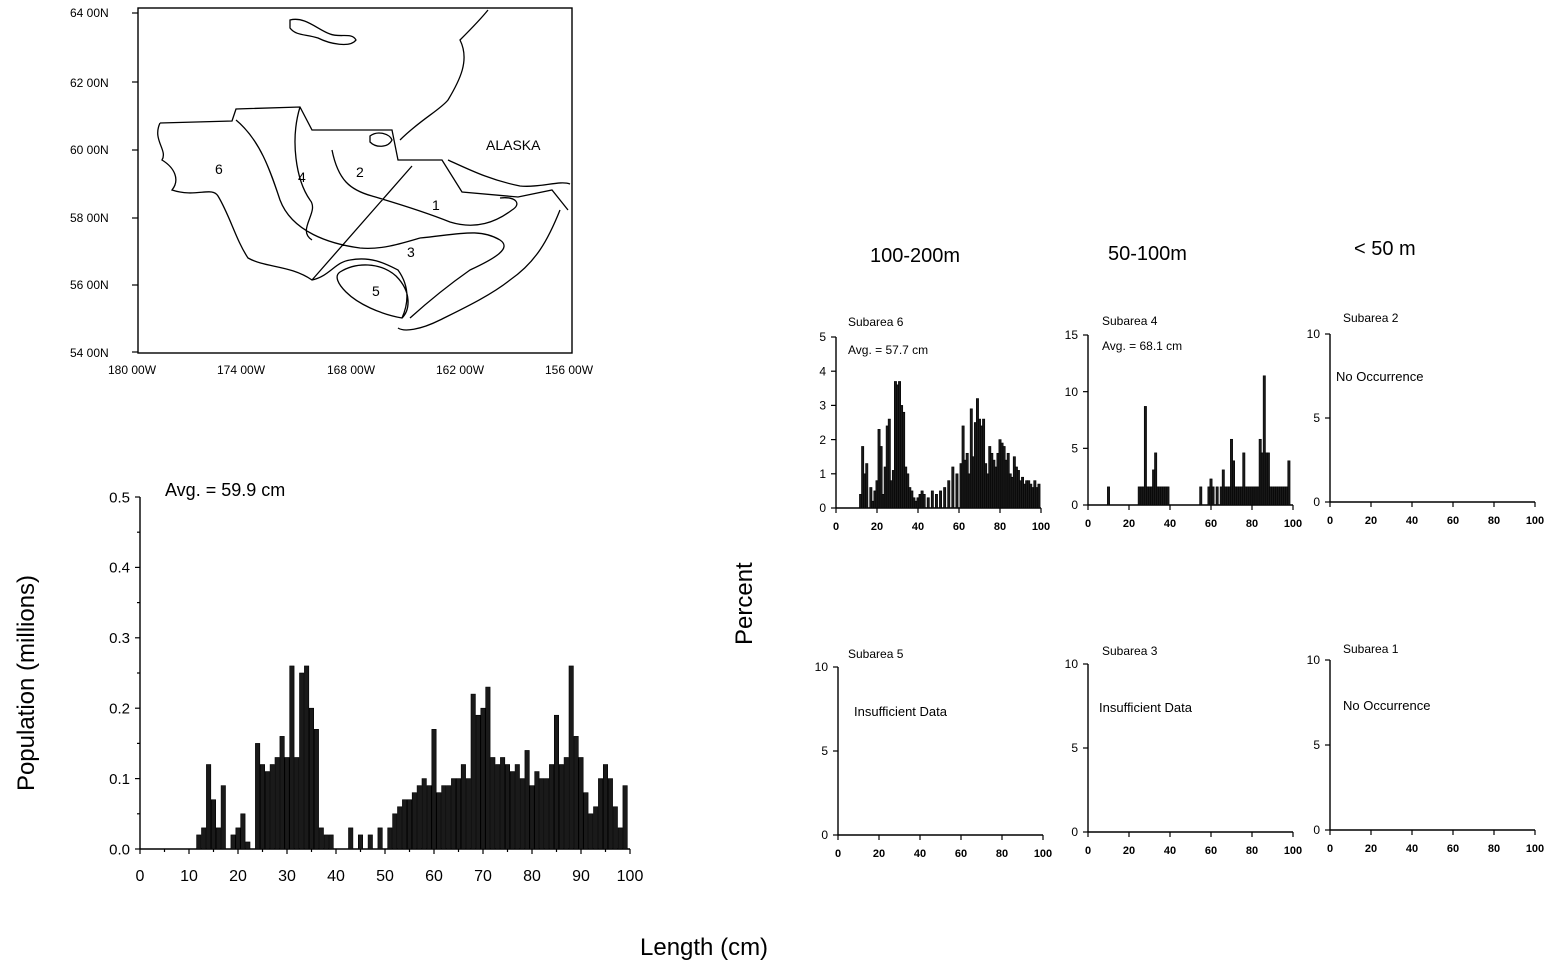  I want to click on y-tick-label: 0.5, so click(119, 497).